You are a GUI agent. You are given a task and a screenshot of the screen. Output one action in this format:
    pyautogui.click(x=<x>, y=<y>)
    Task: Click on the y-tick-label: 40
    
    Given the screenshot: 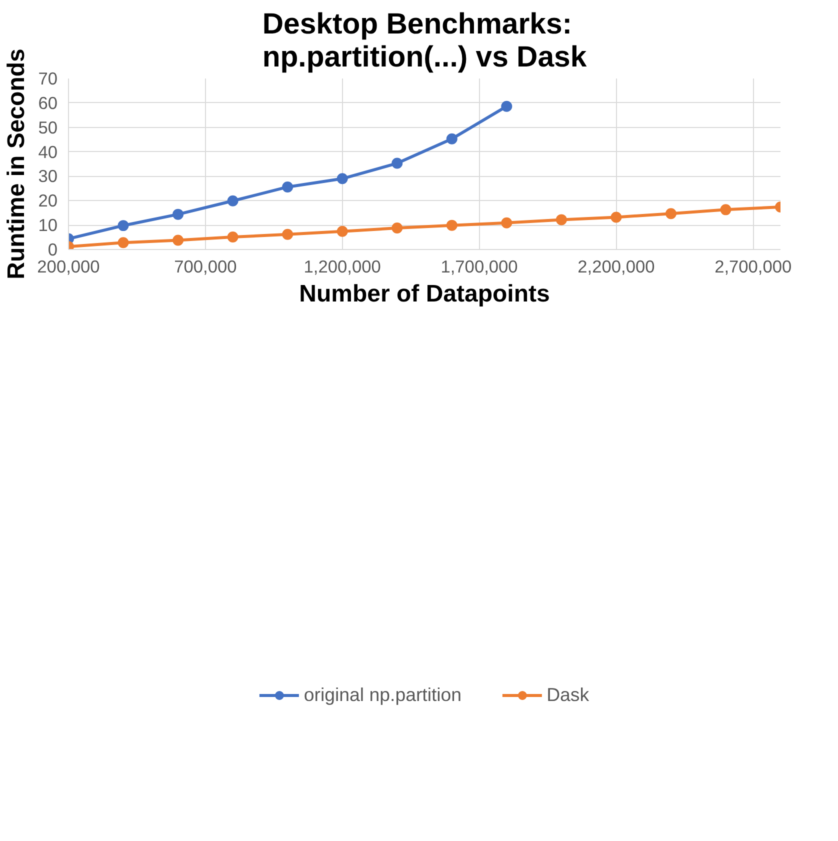 What is the action you would take?
    pyautogui.click(x=48, y=152)
    